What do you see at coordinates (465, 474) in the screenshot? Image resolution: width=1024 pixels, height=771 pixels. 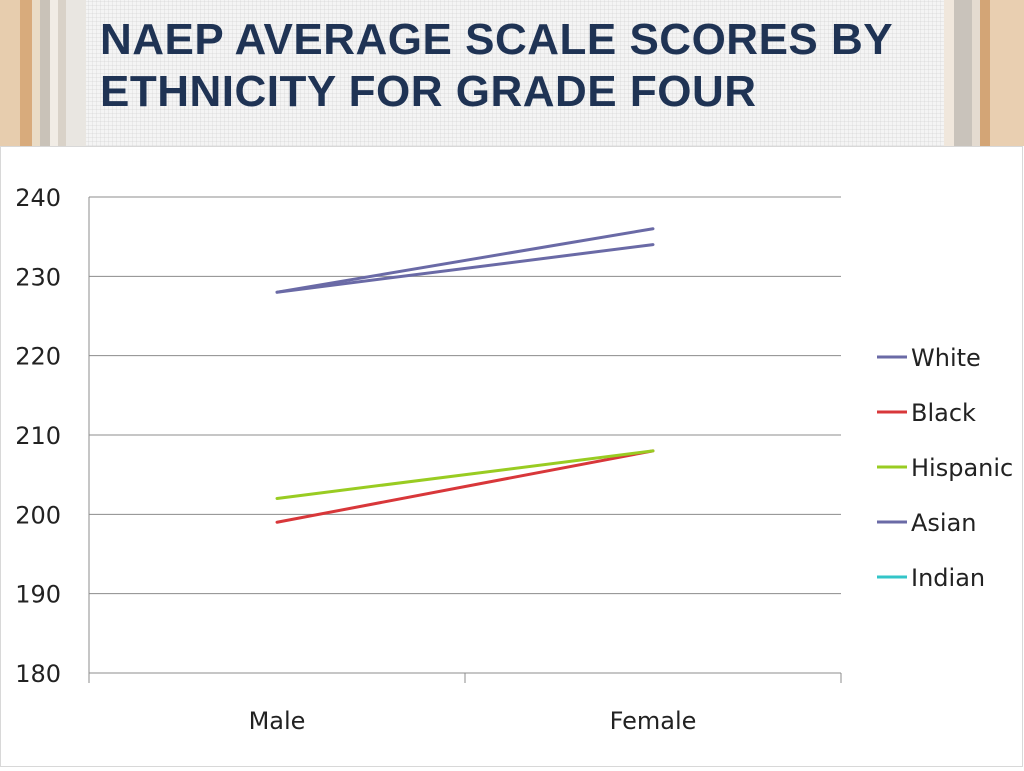 I see `series-line-hispanic` at bounding box center [465, 474].